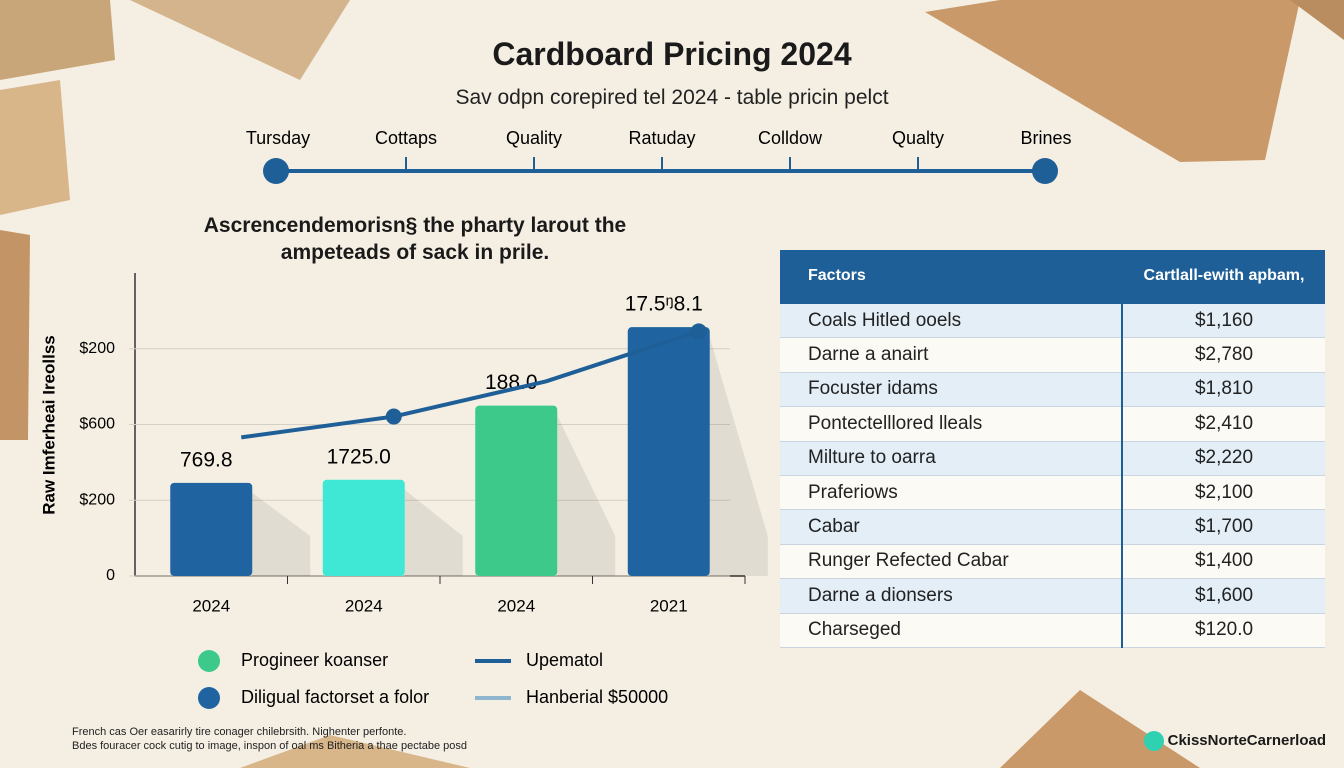 This screenshot has width=1344, height=768. What do you see at coordinates (951, 424) in the screenshot?
I see `table-cell: Pontectelllored lleals` at bounding box center [951, 424].